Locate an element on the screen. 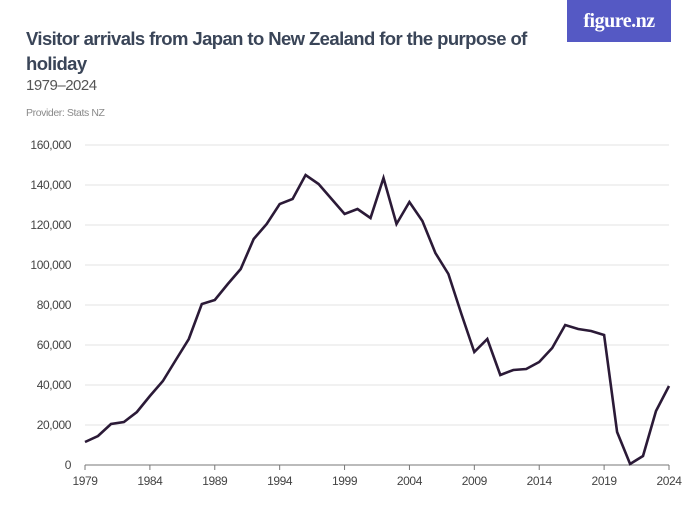 This screenshot has width=700, height=525. x-tick-label: 2009 is located at coordinates (475, 481).